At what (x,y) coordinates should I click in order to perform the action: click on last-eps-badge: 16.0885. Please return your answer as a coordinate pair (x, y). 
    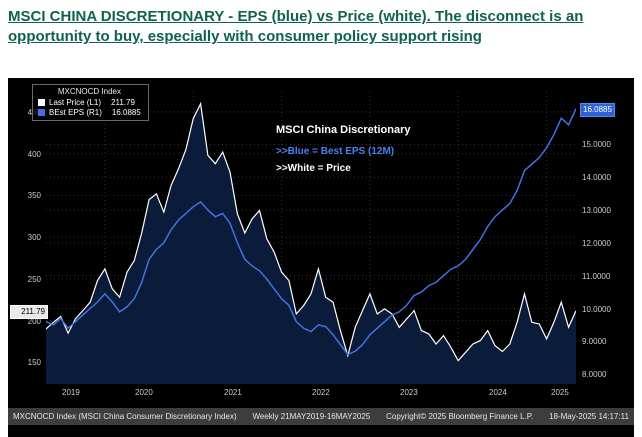
    Looking at the image, I should click on (597, 110).